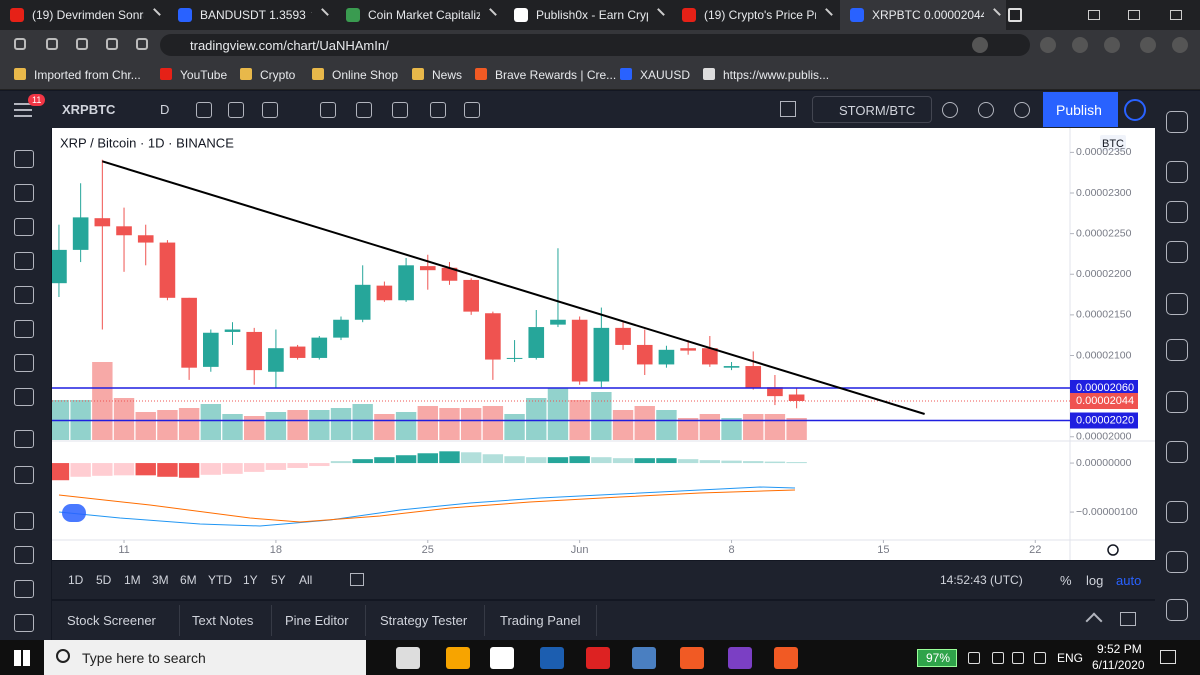 The width and height of the screenshot is (1200, 675). What do you see at coordinates (22, 658) in the screenshot?
I see `start-button` at bounding box center [22, 658].